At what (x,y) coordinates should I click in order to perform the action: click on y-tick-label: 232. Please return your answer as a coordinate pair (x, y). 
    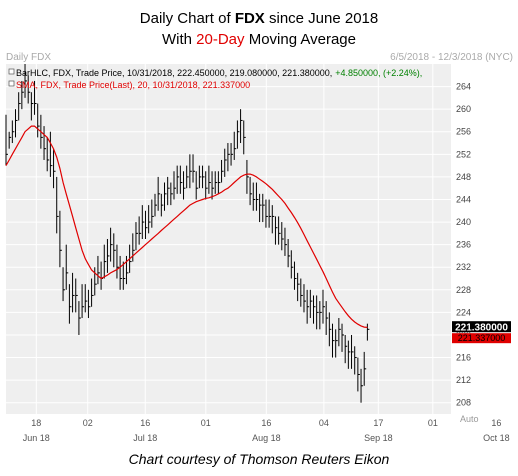
    Looking at the image, I should click on (463, 267).